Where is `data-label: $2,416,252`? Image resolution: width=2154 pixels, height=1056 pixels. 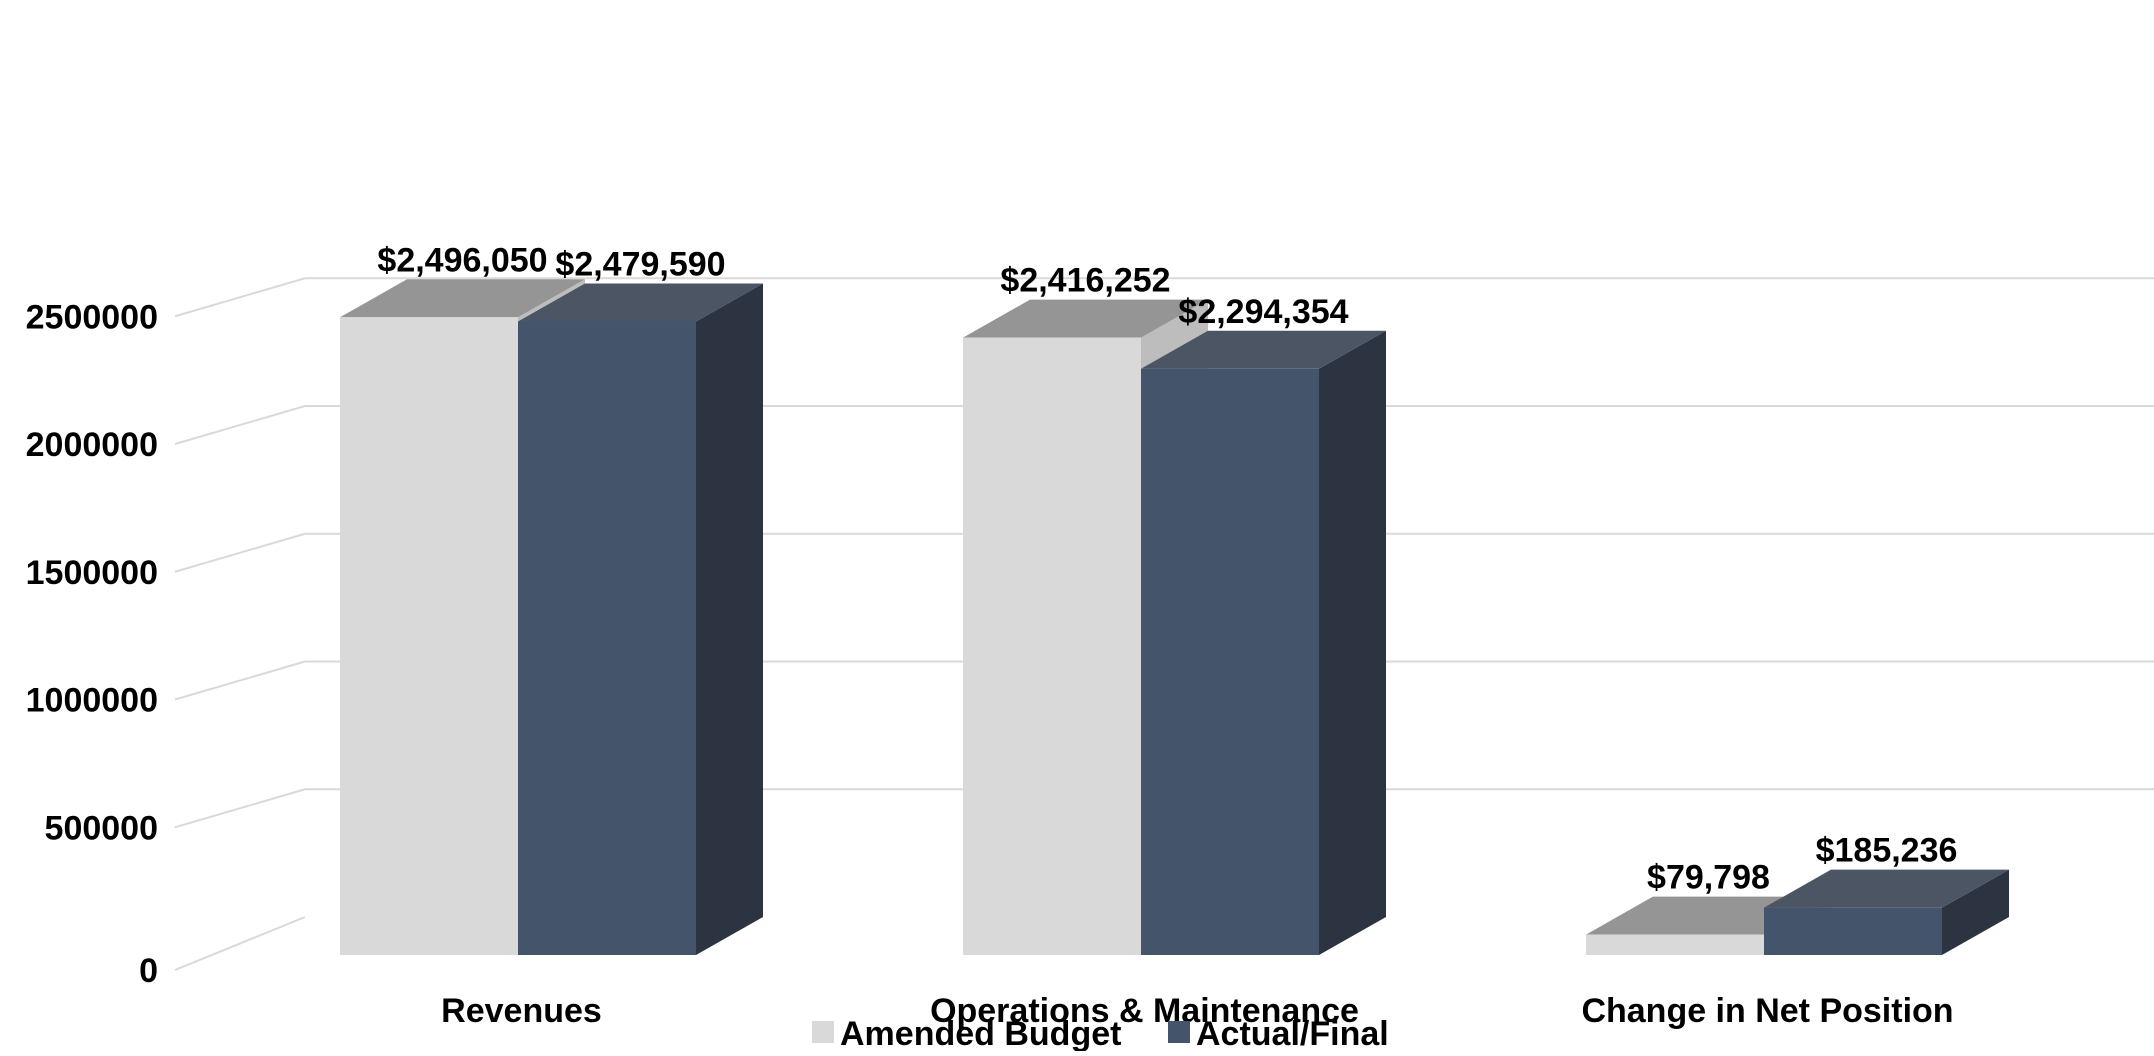 data-label: $2,416,252 is located at coordinates (1085, 281).